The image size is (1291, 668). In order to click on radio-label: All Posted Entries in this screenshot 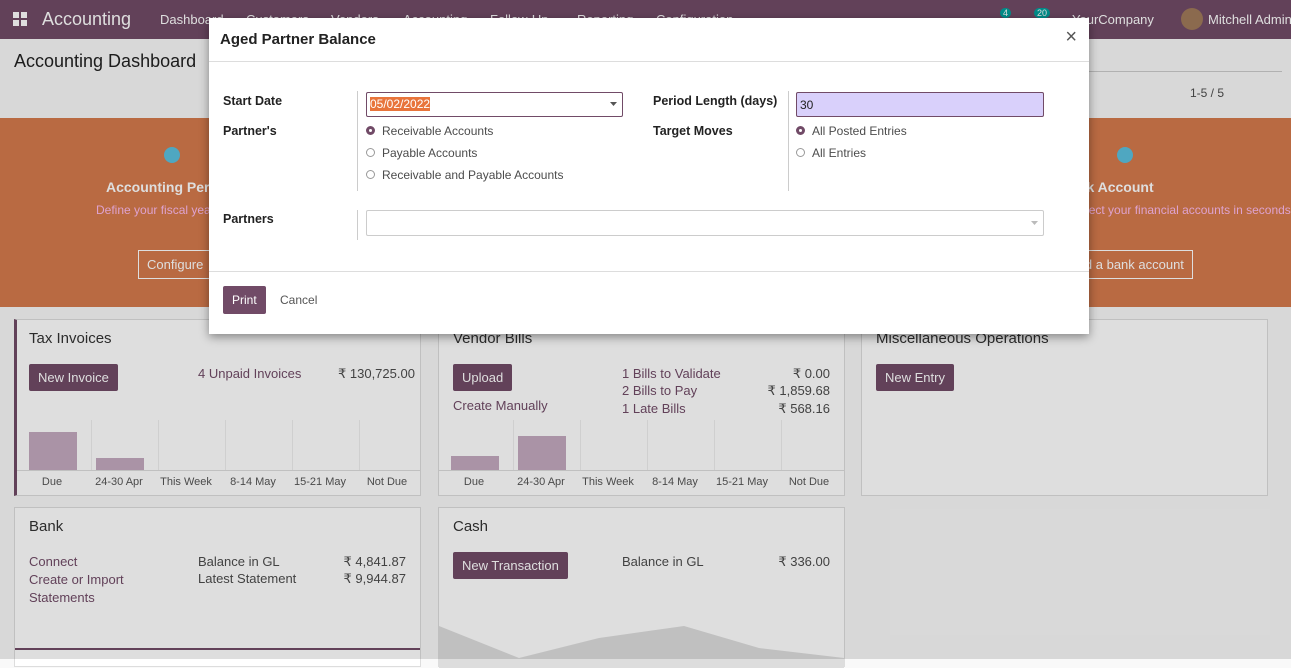, I will do `click(859, 131)`.